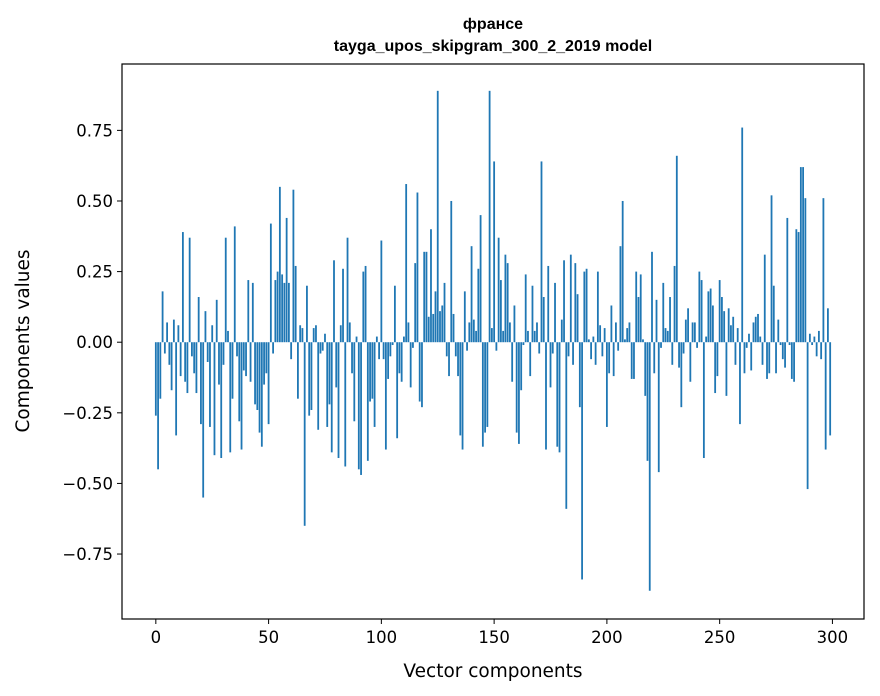 Image resolution: width=880 pixels, height=696 pixels. What do you see at coordinates (833, 637) in the screenshot?
I see `x-tick-label: 300` at bounding box center [833, 637].